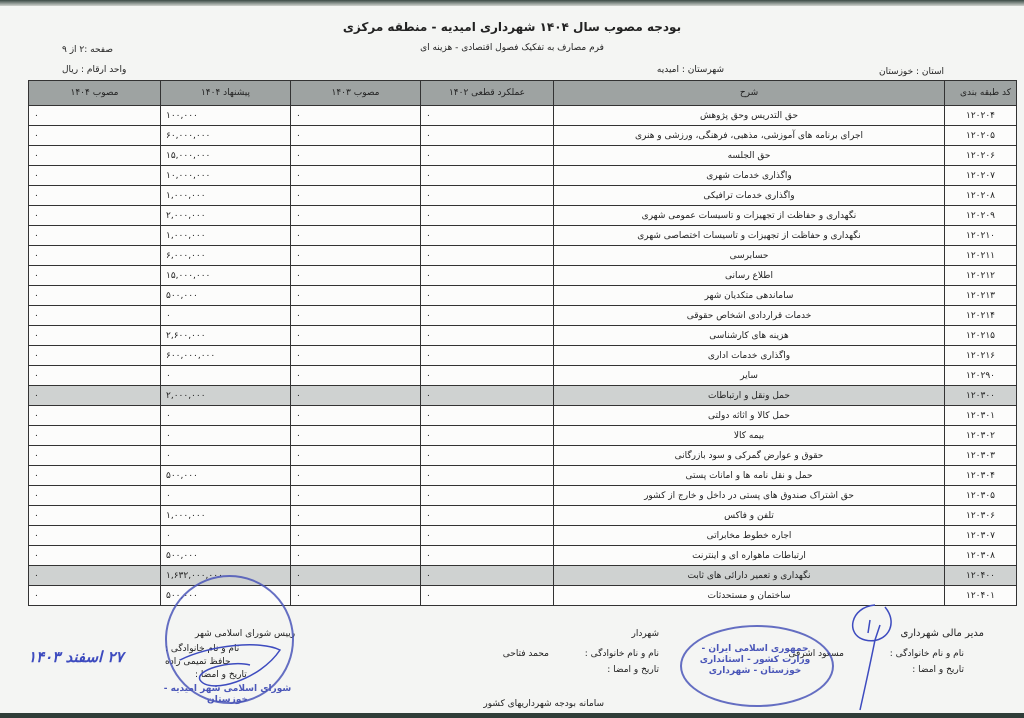 The width and height of the screenshot is (1024, 718). What do you see at coordinates (749, 375) in the screenshot?
I see `row-description: سایر` at bounding box center [749, 375].